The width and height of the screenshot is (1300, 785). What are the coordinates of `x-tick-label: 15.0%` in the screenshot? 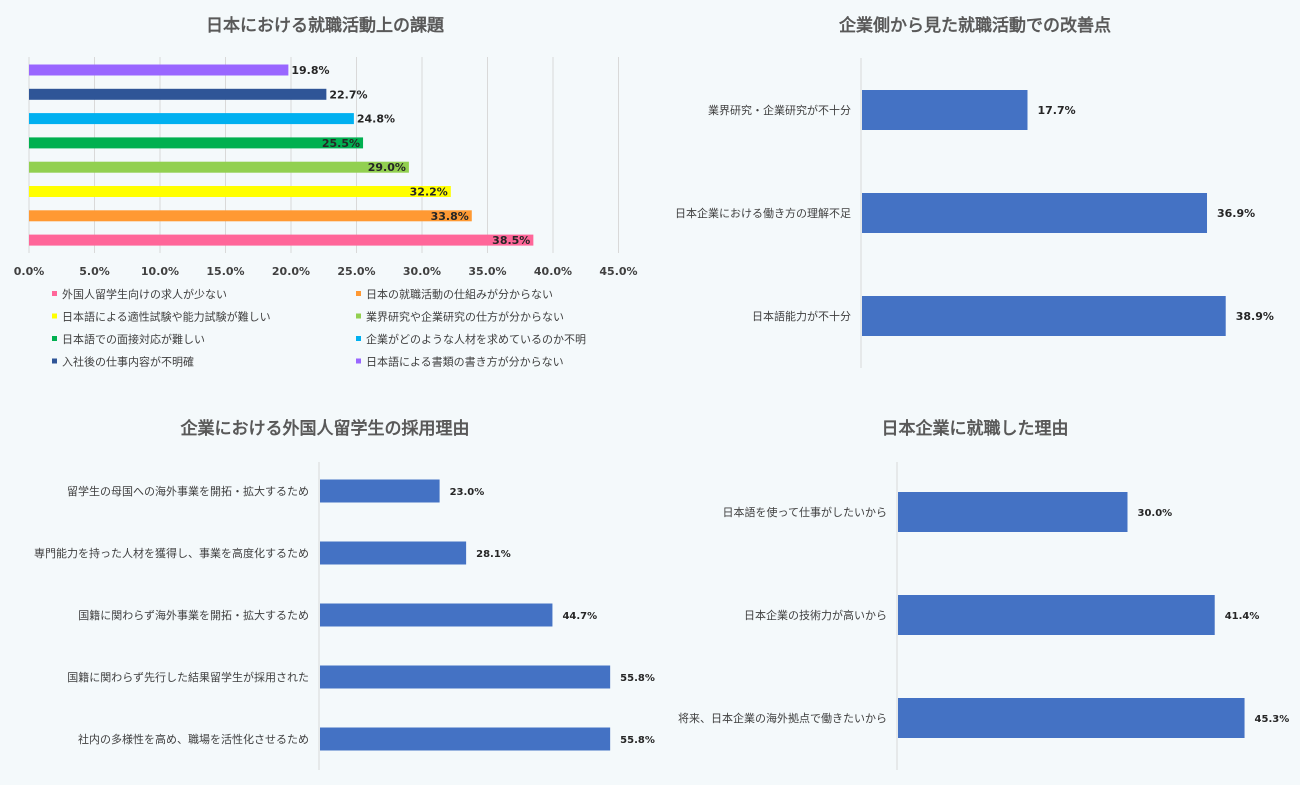 It's located at (225, 271).